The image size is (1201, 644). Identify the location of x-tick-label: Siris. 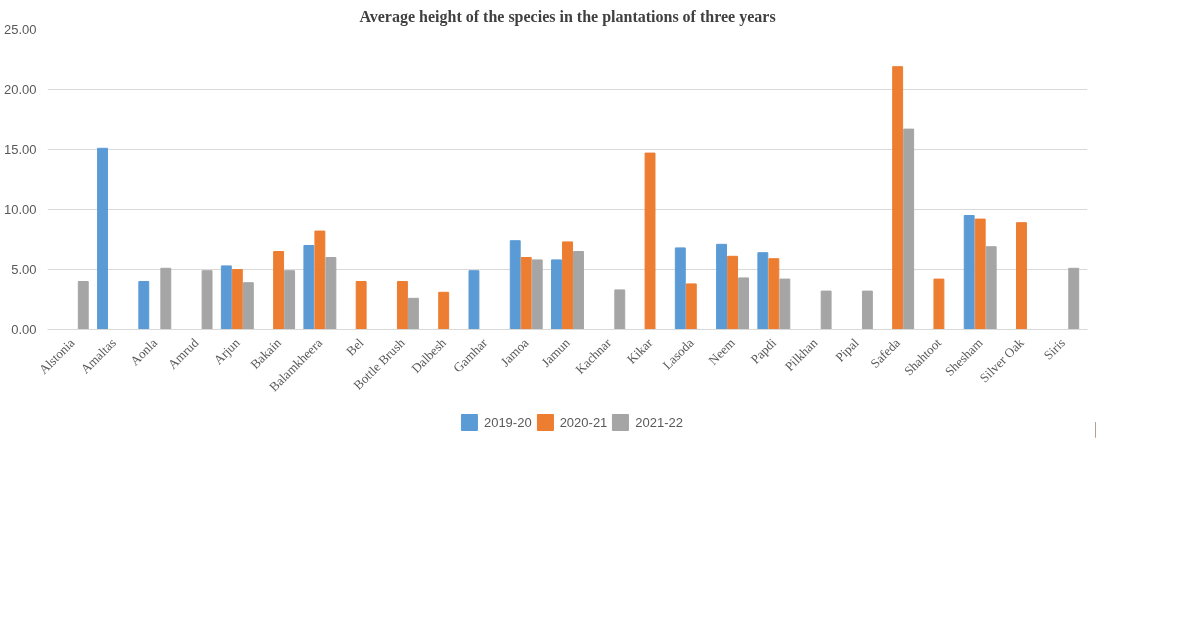
(1054, 349).